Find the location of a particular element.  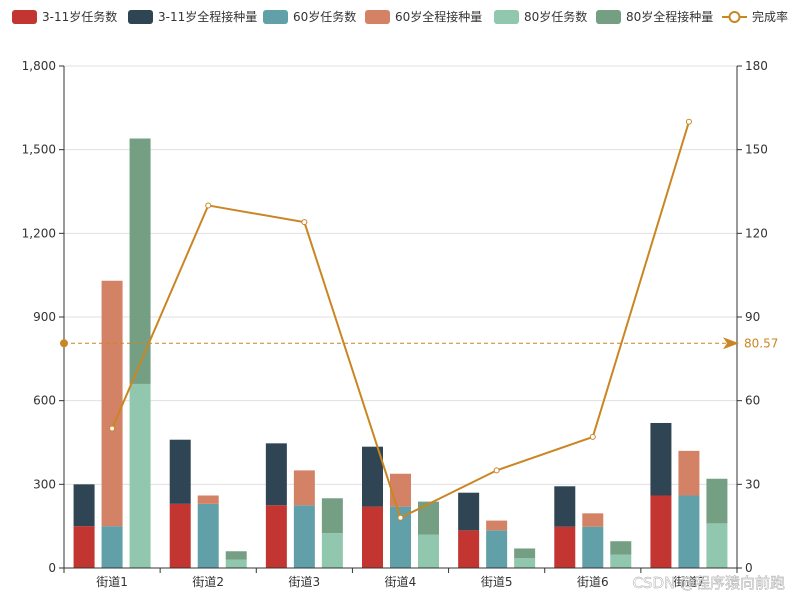

y-right-tick-label: 60 is located at coordinates (752, 401).